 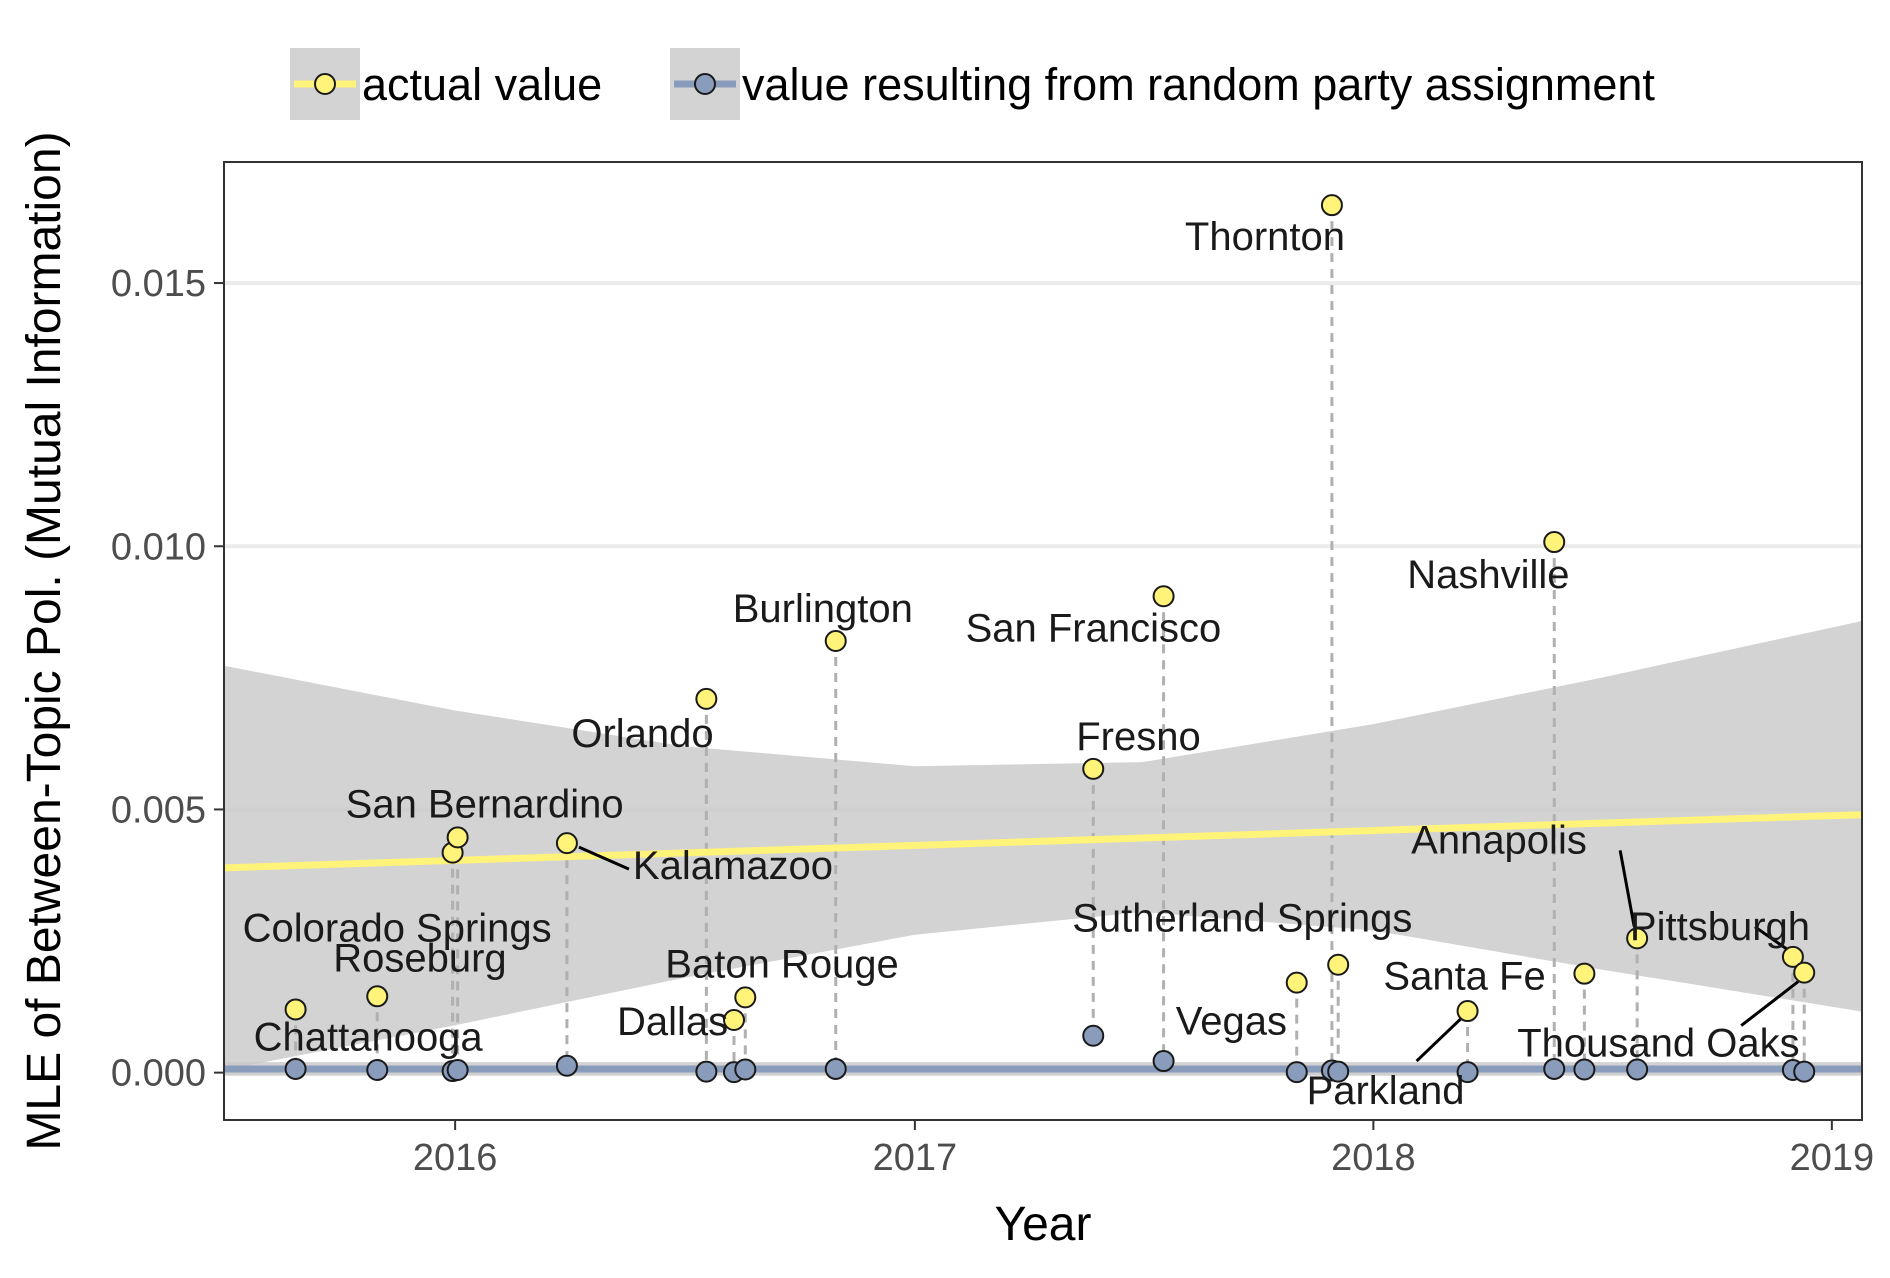 I want to click on point-label: Sutherland Springs, so click(x=1242, y=919).